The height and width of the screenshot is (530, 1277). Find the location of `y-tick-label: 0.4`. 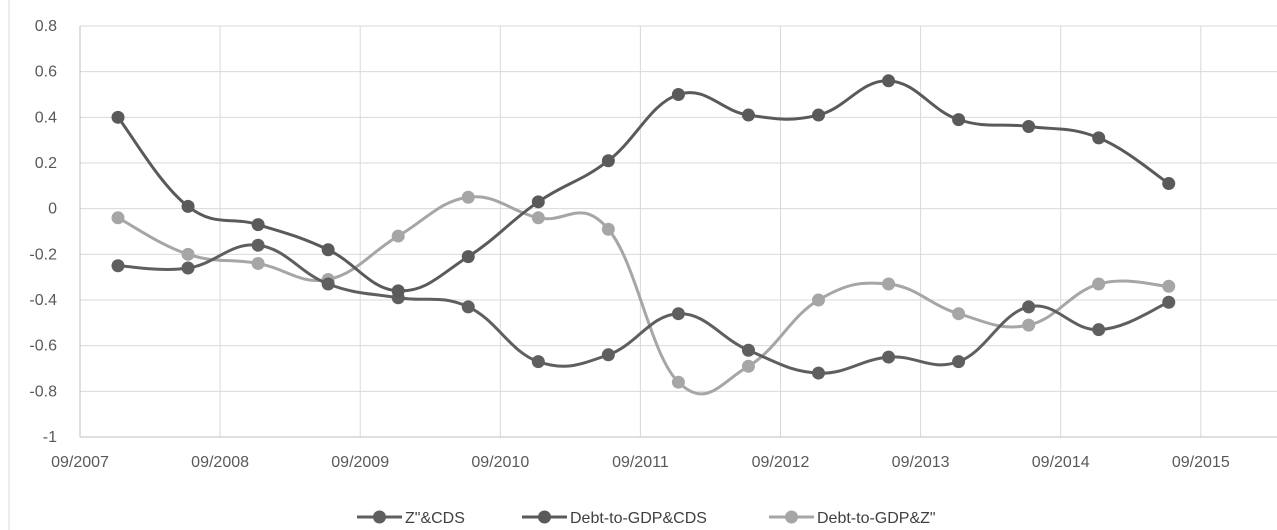

y-tick-label: 0.4 is located at coordinates (46, 117).